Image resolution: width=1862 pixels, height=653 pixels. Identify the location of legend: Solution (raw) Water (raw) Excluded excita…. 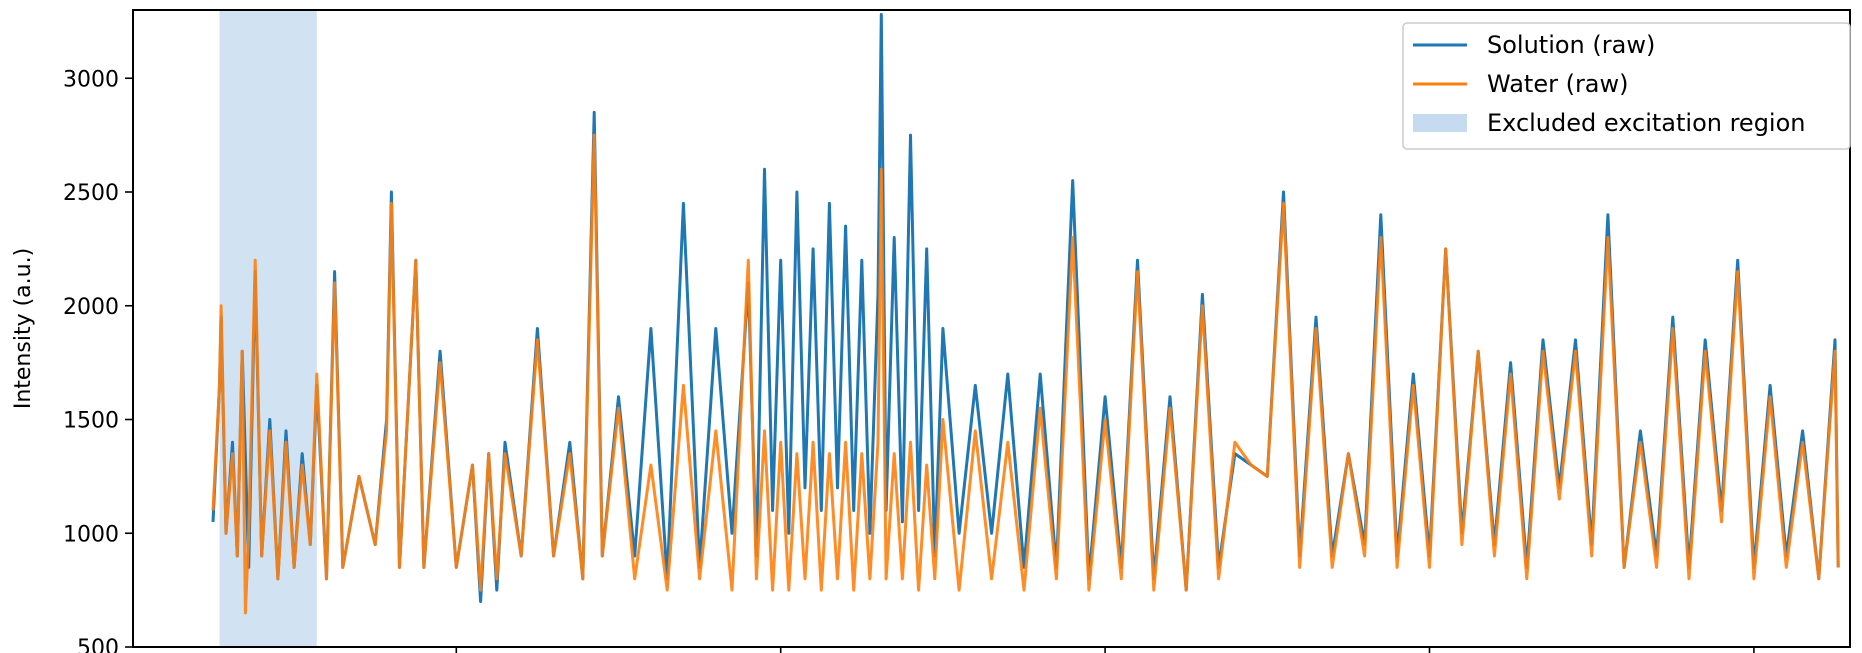
(1626, 86).